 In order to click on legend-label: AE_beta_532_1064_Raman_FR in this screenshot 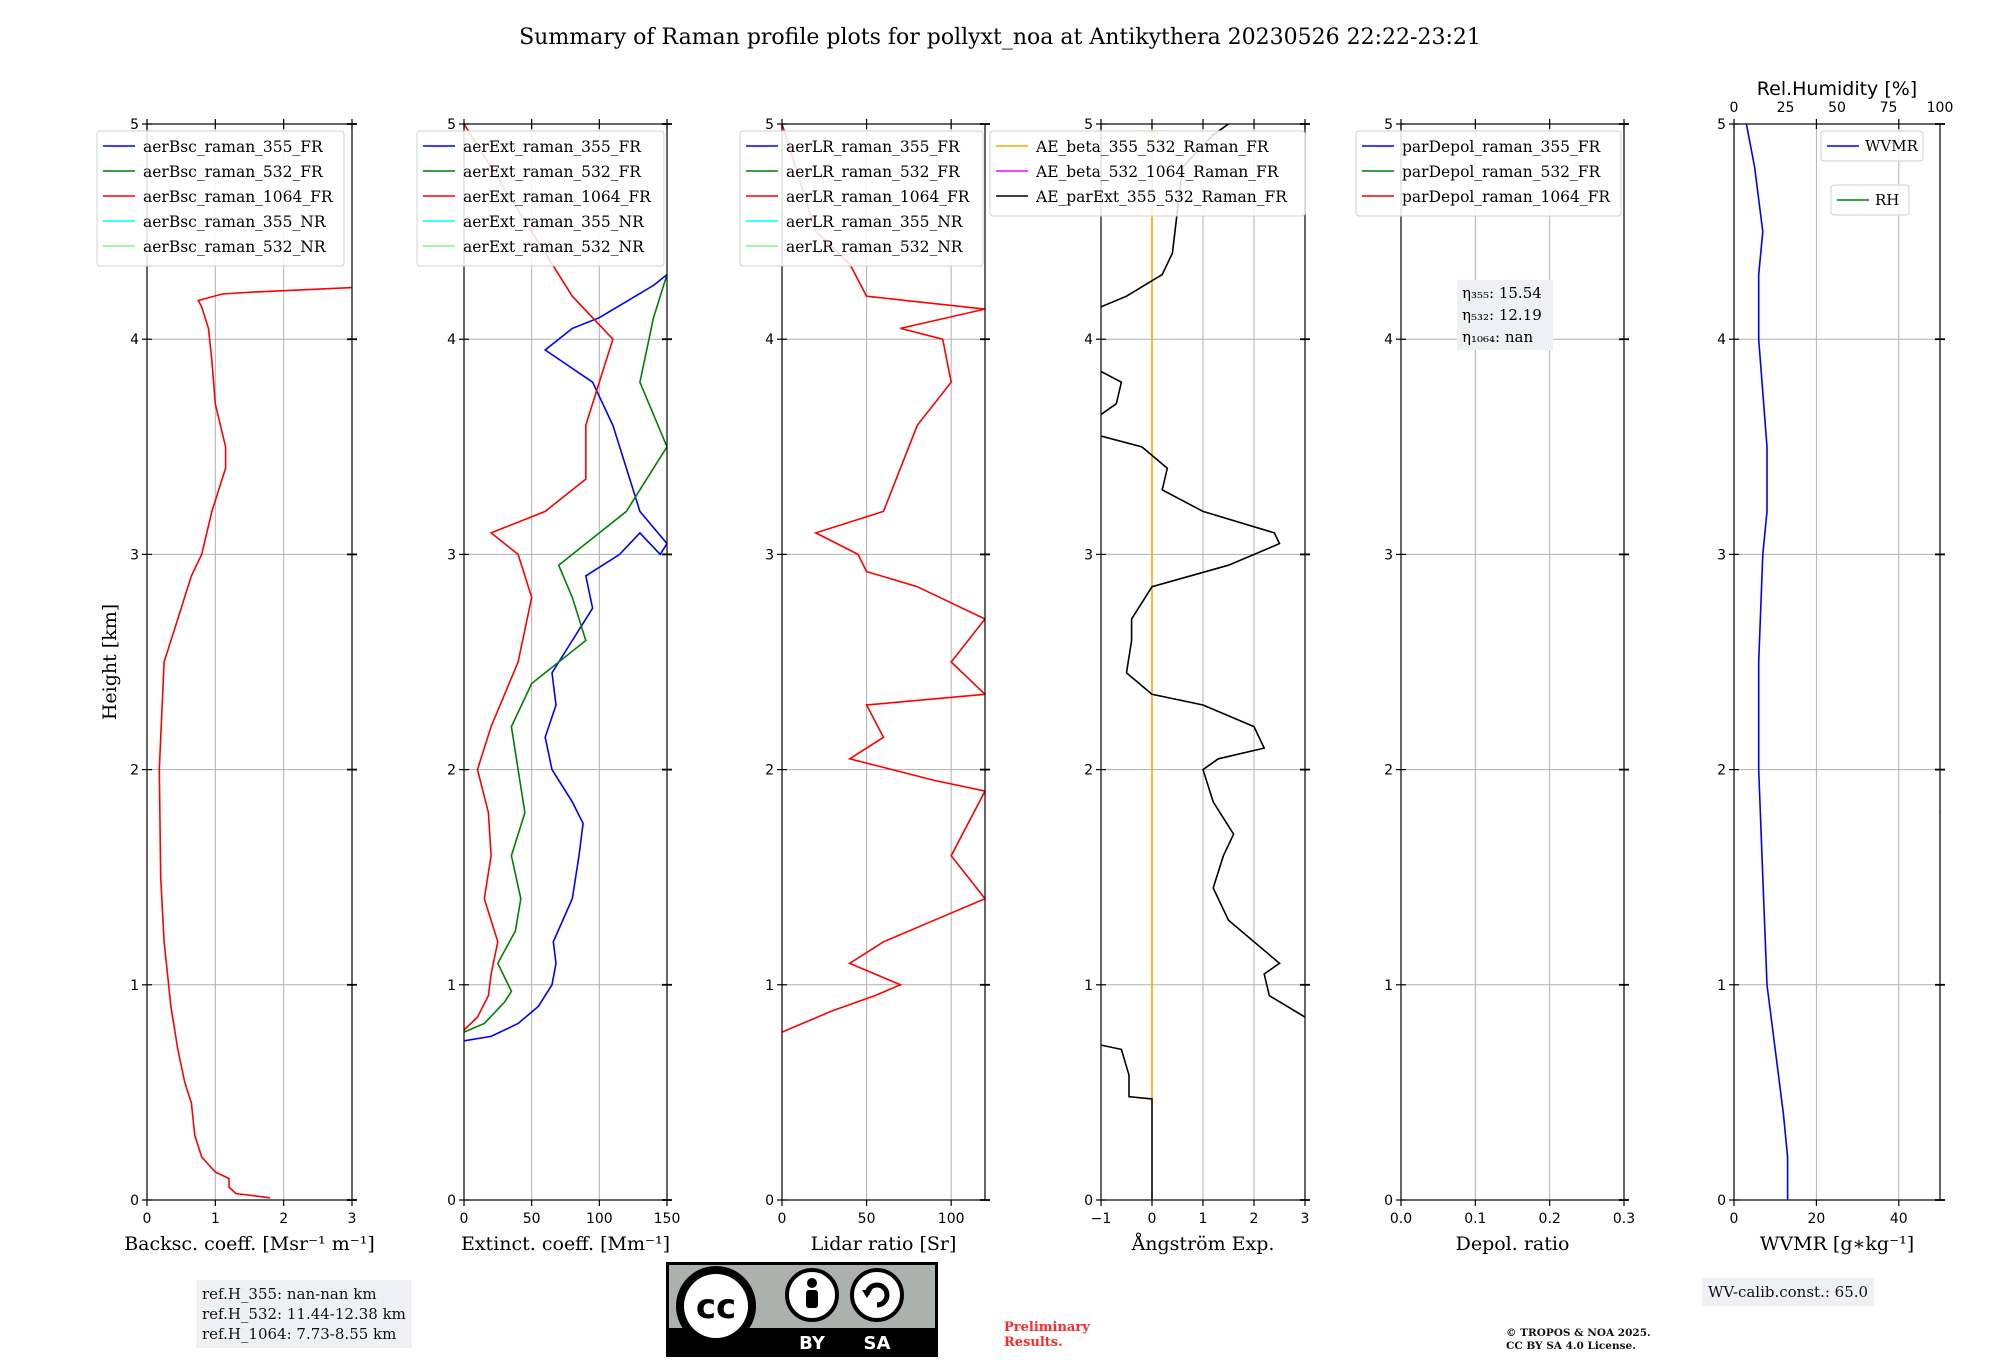, I will do `click(1157, 172)`.